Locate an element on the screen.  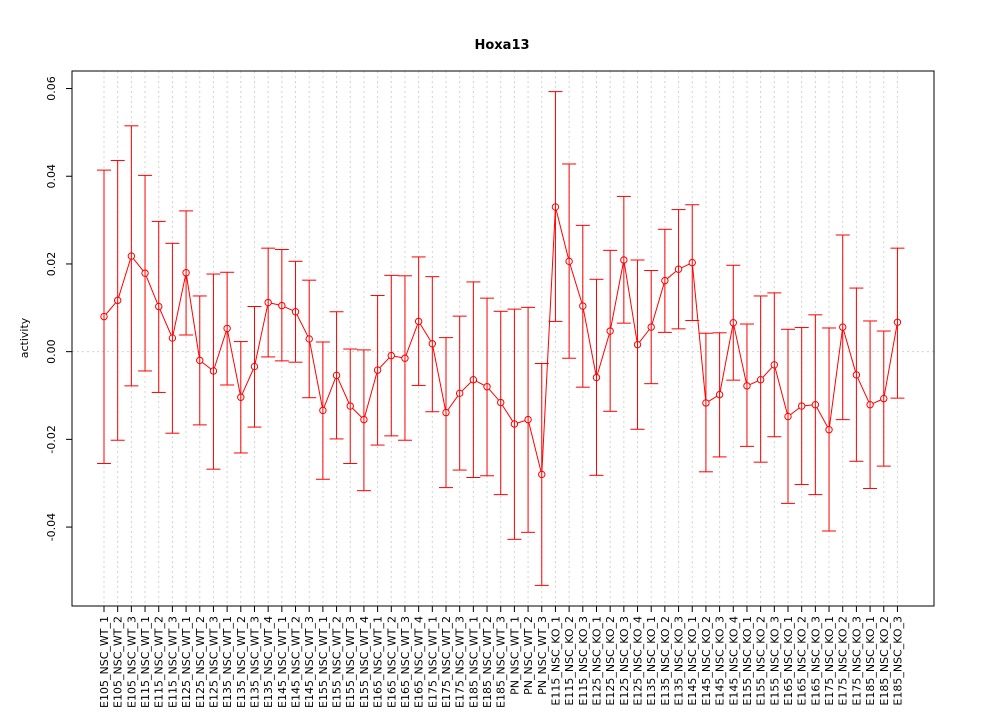
x-tick-label: E135_NSC_WT_3 is located at coordinates (254, 662).